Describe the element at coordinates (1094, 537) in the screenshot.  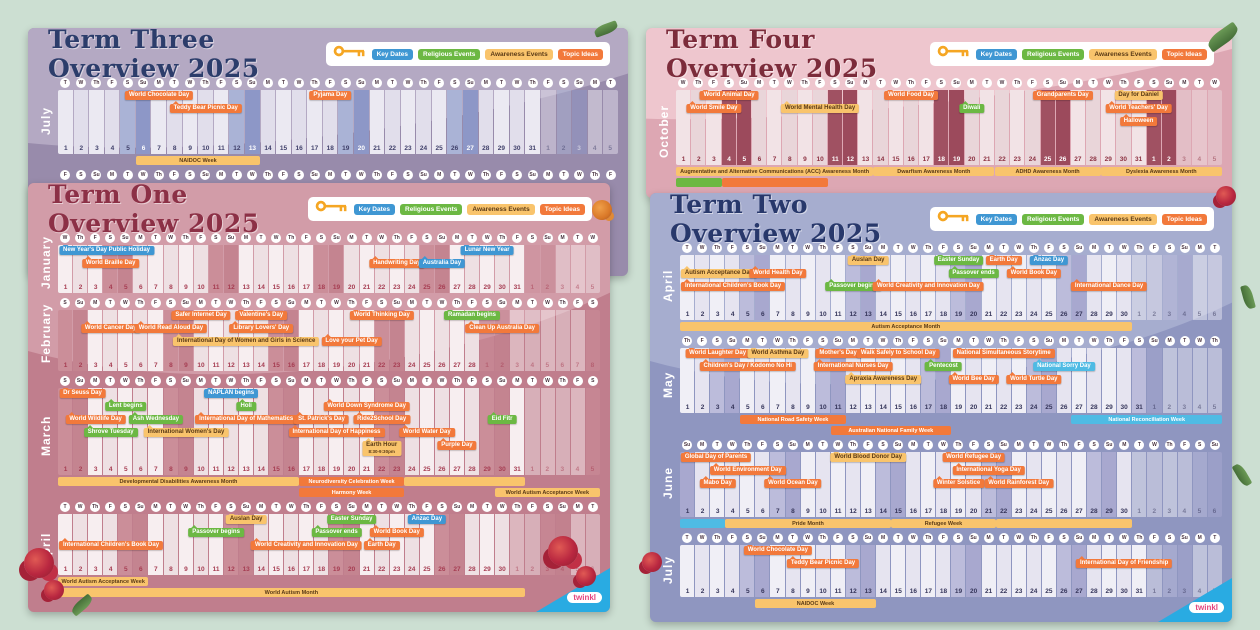
I see `dow-letter: M` at that location.